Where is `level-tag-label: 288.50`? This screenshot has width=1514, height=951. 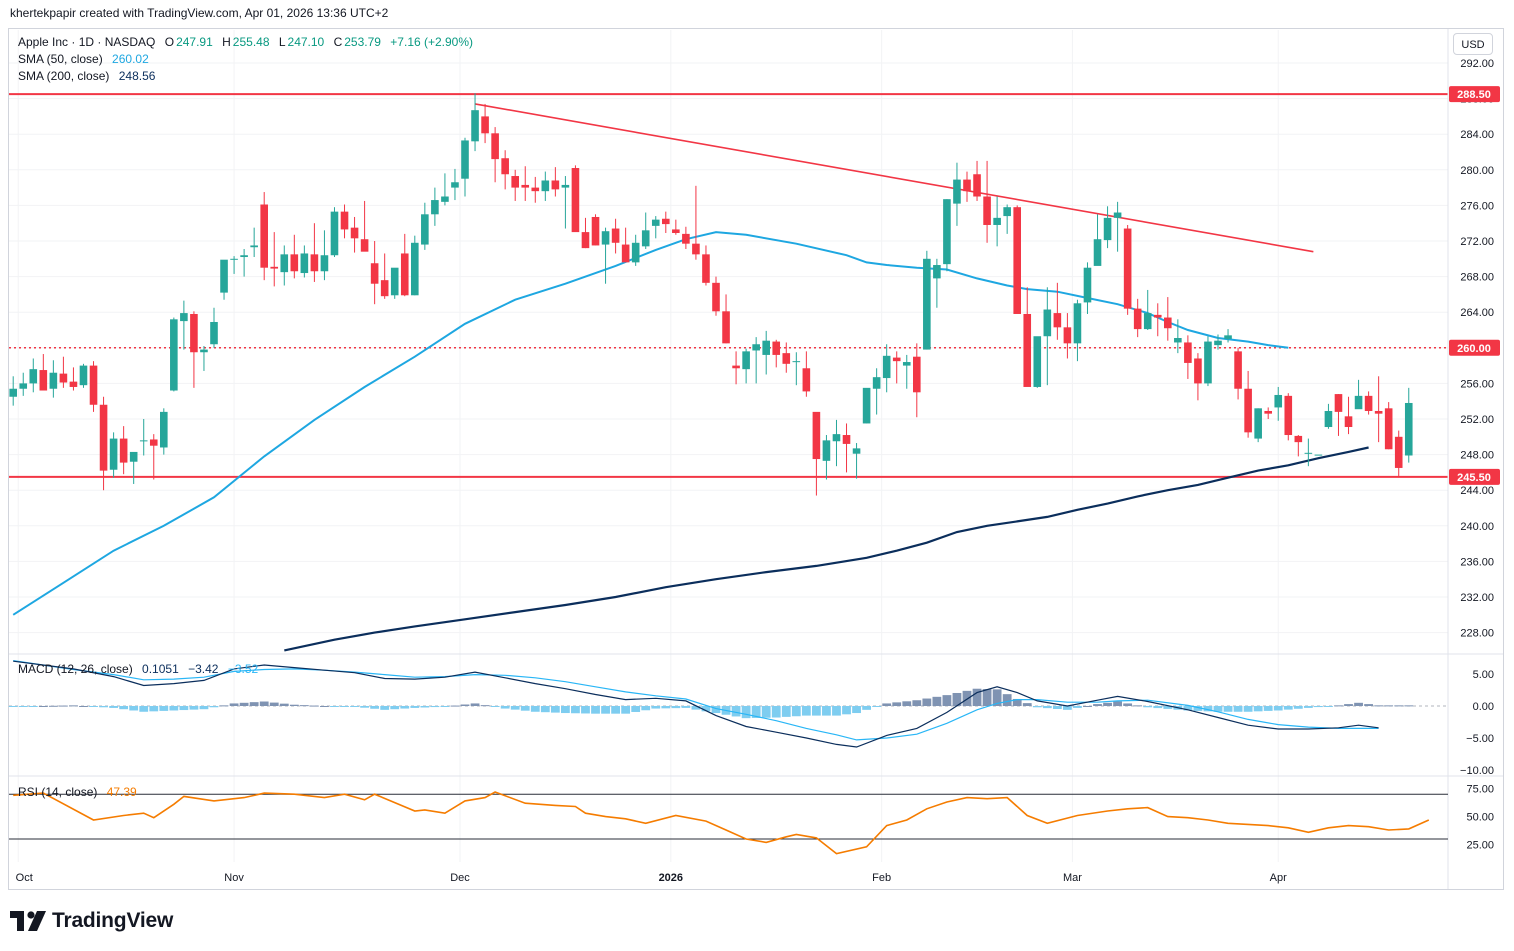 level-tag-label: 288.50 is located at coordinates (1474, 95).